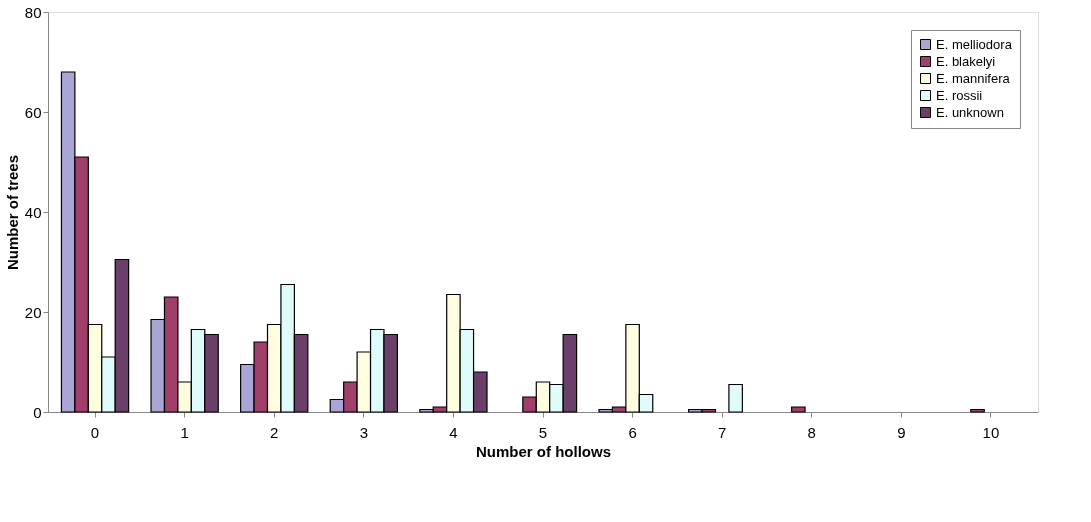  Describe the element at coordinates (970, 112) in the screenshot. I see `legend-label: E. unknown` at that location.